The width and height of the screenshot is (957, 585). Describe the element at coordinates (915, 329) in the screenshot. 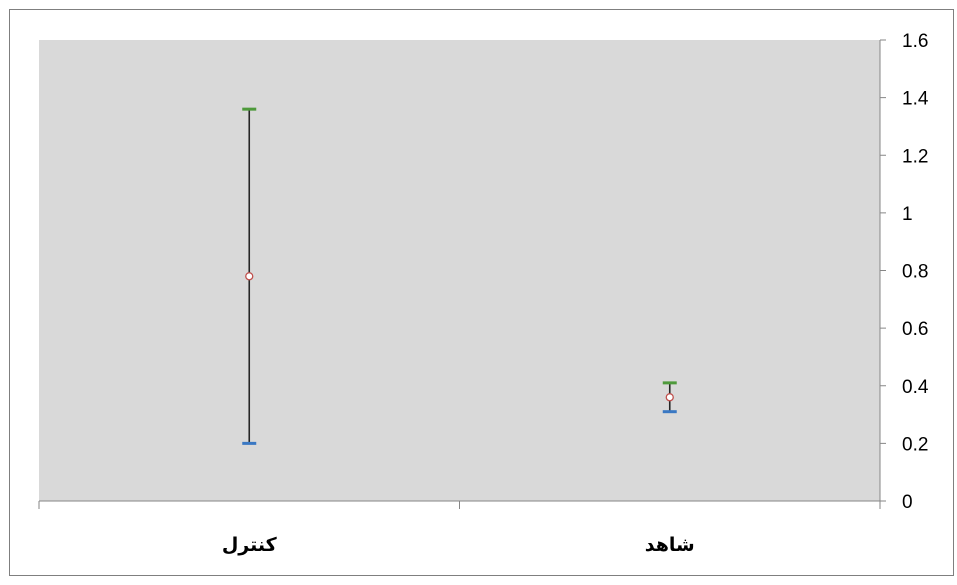

I see `y-tick-label: 0.6` at that location.